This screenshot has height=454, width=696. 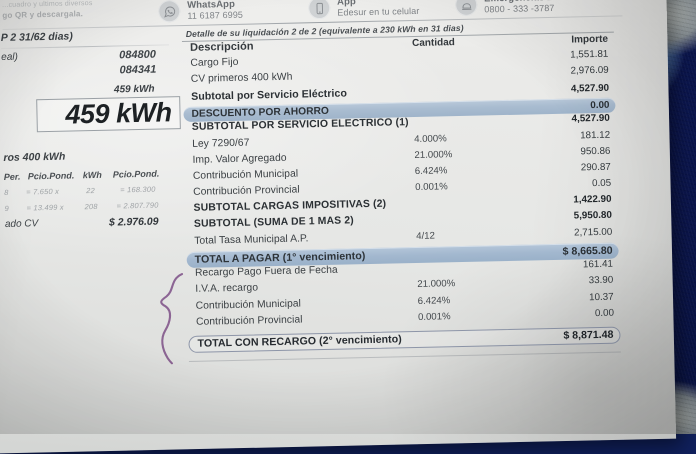 What do you see at coordinates (464, 42) in the screenshot?
I see `col-header-quantity: Cantidad` at bounding box center [464, 42].